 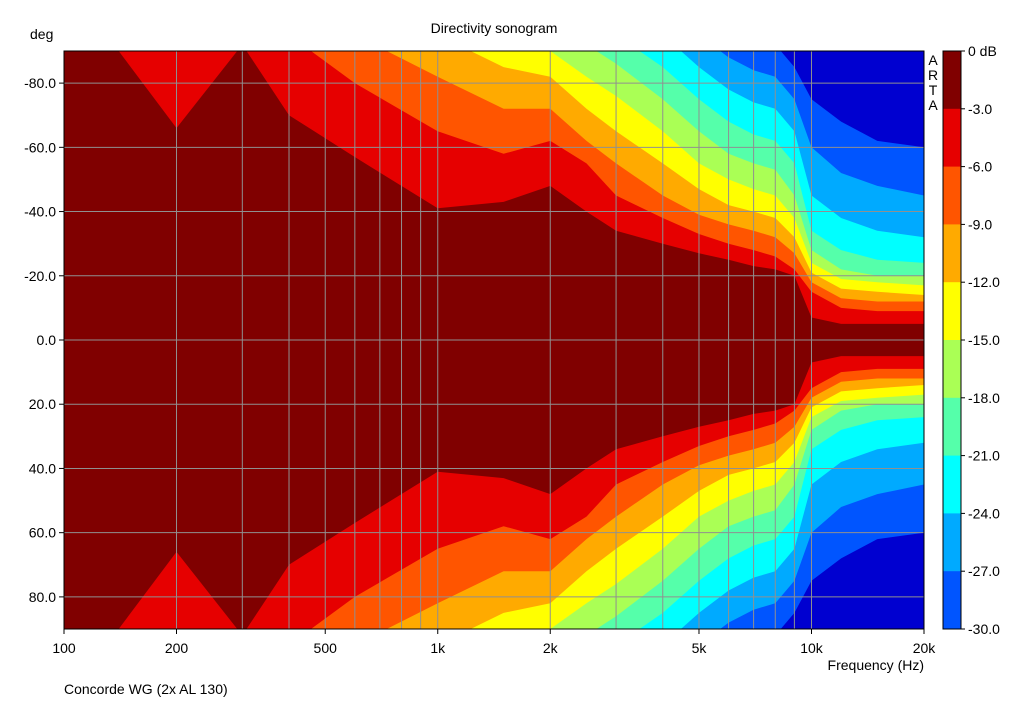 What do you see at coordinates (812, 648) in the screenshot?
I see `x-tick-label: 10k` at bounding box center [812, 648].